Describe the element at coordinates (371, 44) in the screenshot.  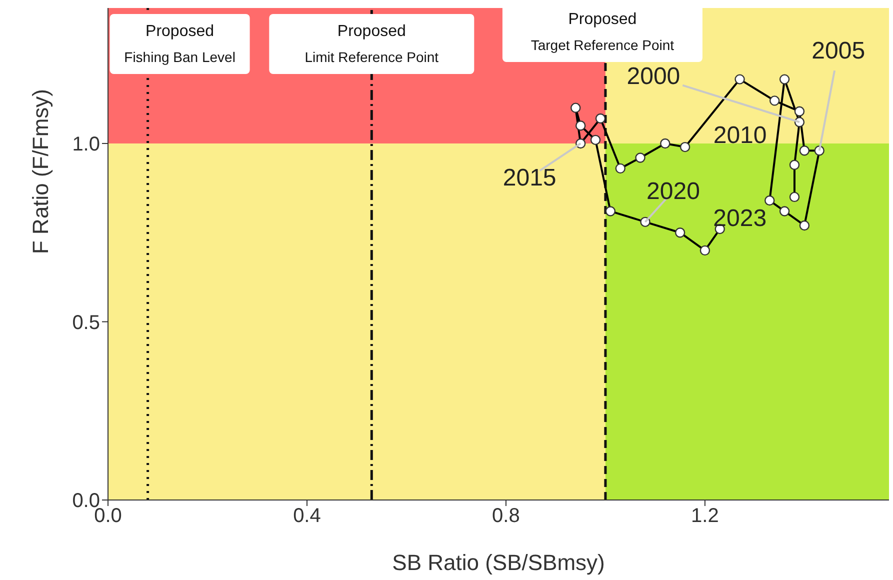
I see `ref-line-label: Proposed Limit Reference Point` at that location.